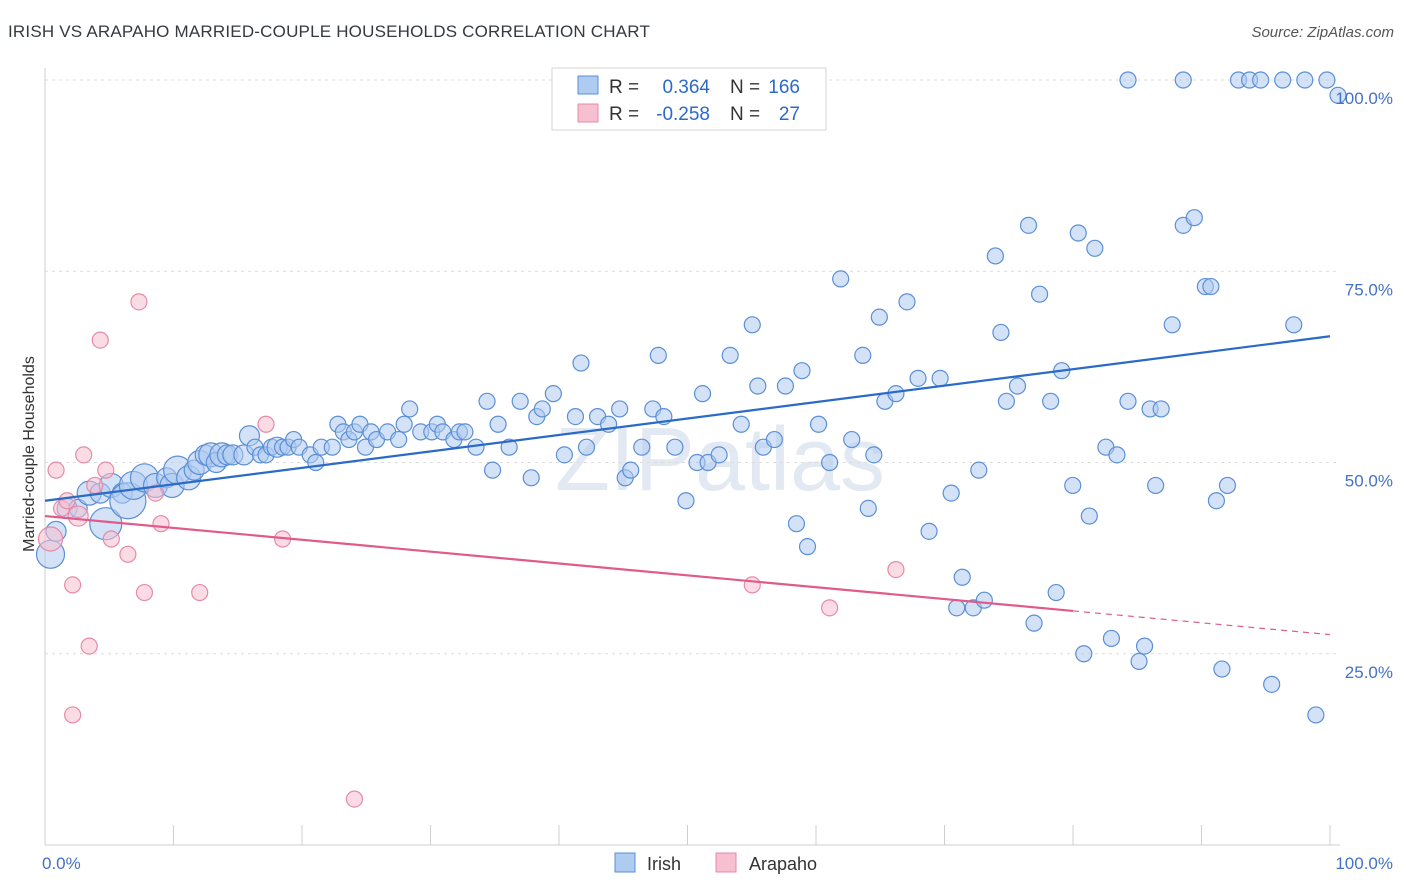 This screenshot has height=892, width=1406. Describe the element at coordinates (61, 863) in the screenshot. I see `x-tick-label-min: 0.0%` at that location.